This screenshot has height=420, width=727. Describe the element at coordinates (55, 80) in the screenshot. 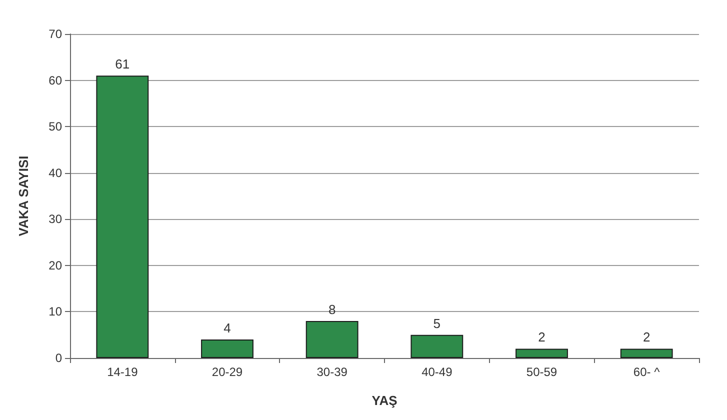

I see `y-tick-label: 60` at that location.